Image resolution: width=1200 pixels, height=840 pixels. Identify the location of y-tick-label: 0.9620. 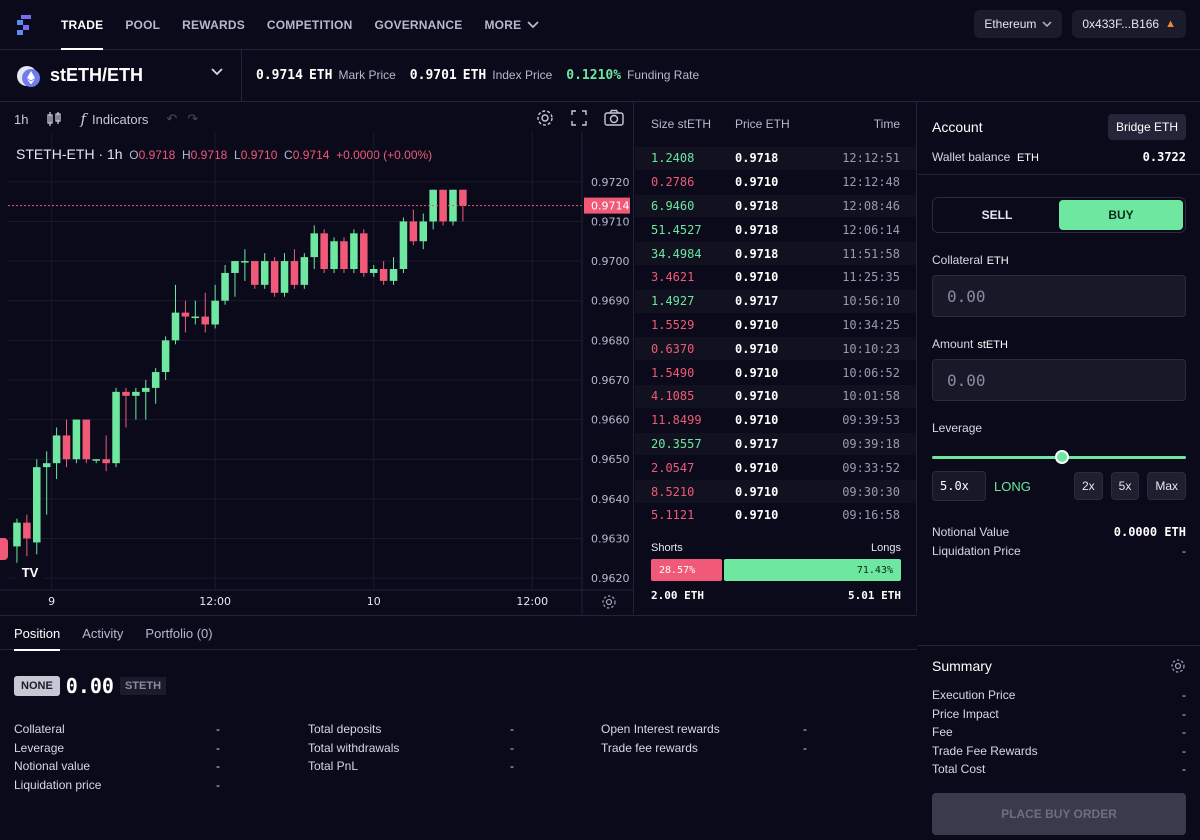
(610, 578).